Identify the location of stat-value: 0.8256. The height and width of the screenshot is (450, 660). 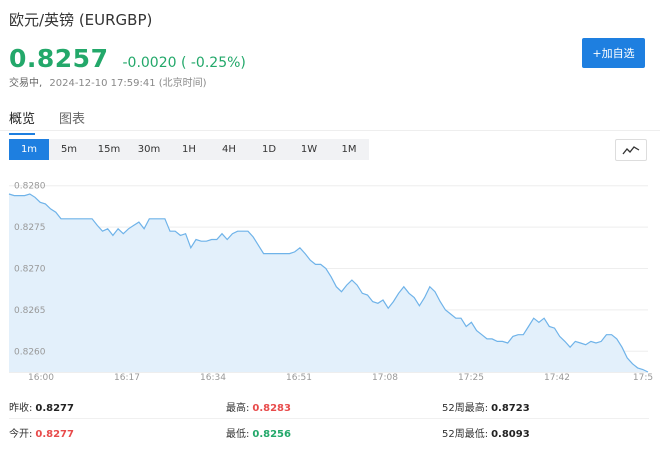
(271, 434).